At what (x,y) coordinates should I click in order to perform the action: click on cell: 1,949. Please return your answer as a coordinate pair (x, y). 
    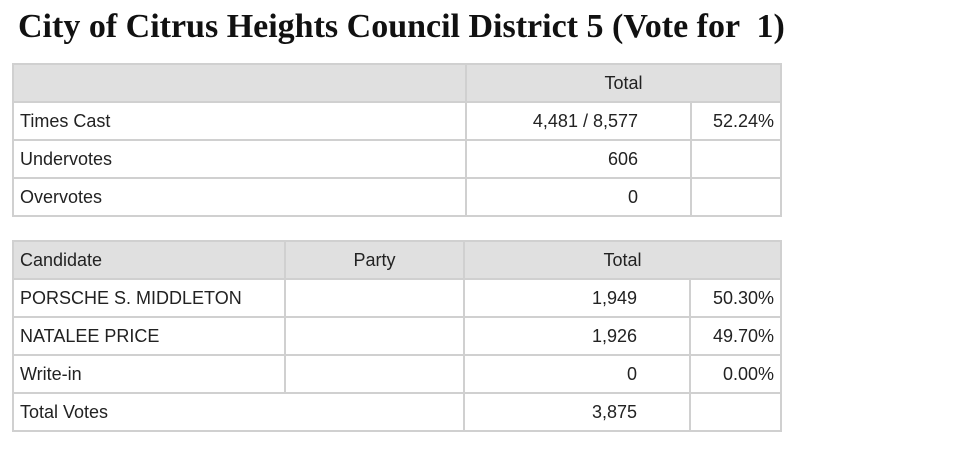
    Looking at the image, I should click on (577, 298).